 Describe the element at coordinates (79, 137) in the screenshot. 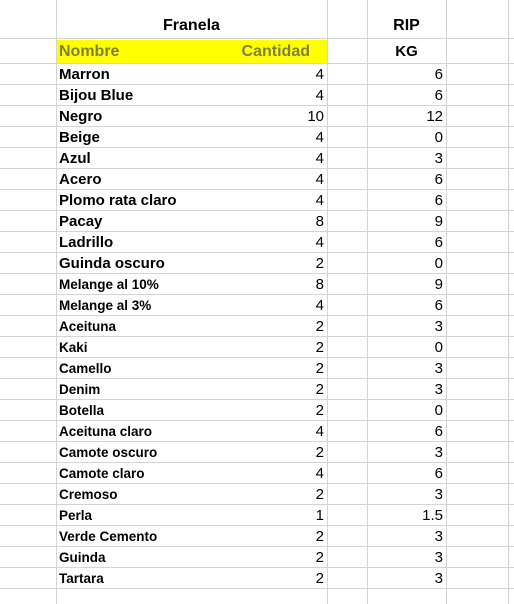

I see `cell-nombre: Beige` at that location.